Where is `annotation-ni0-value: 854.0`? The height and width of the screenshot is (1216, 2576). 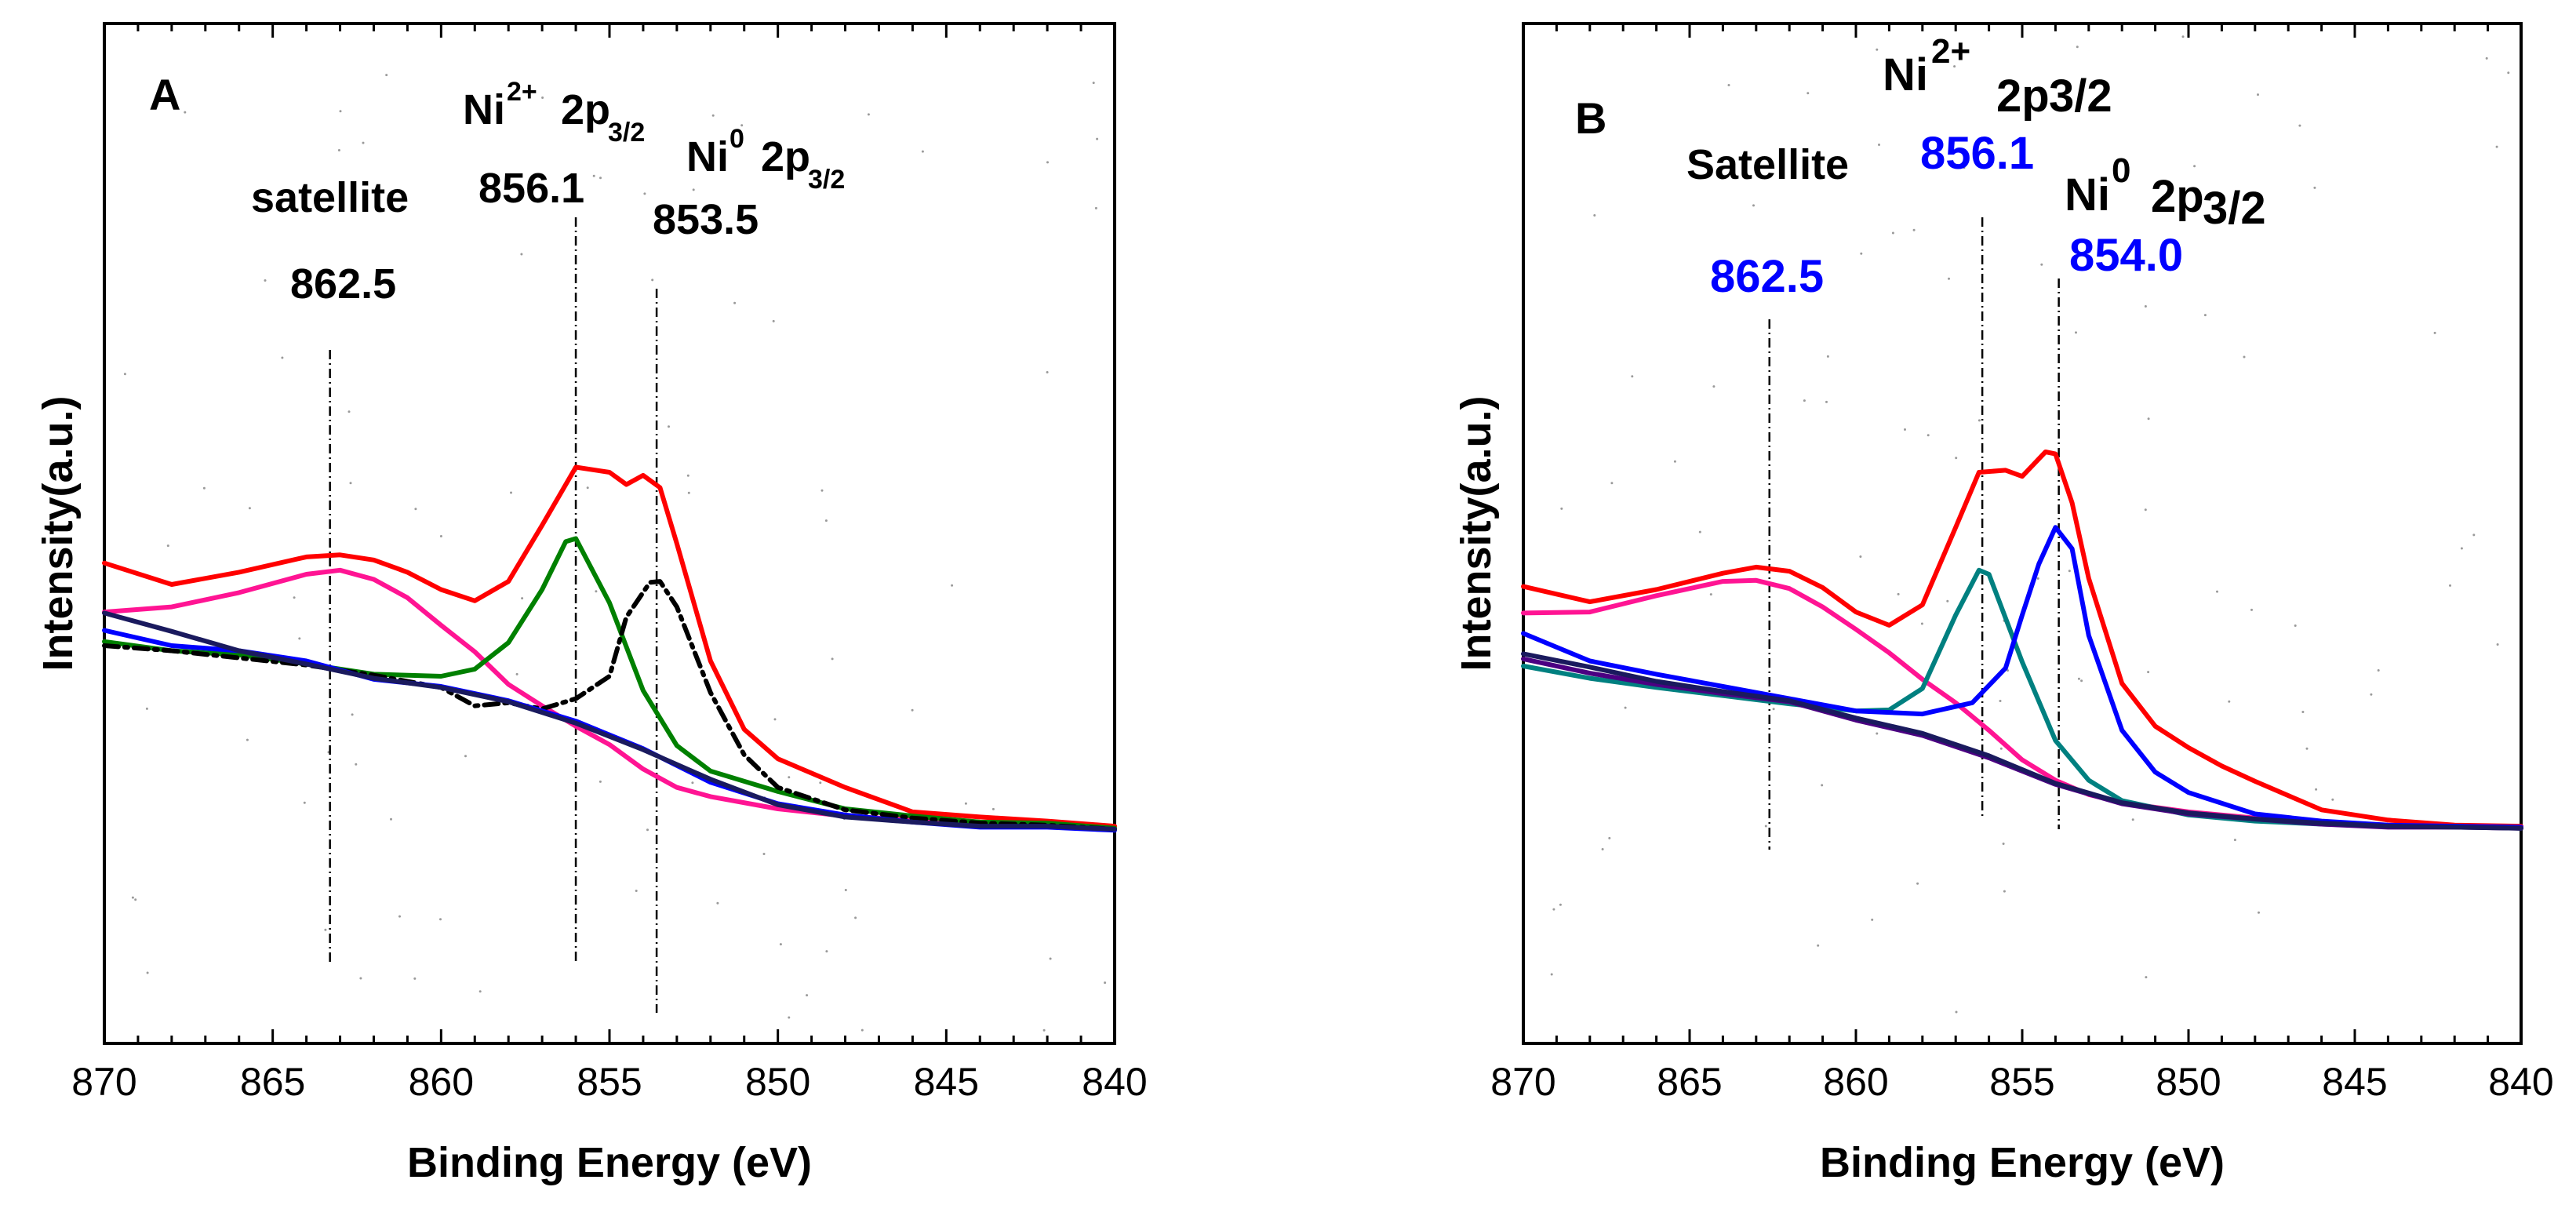
annotation-ni0-value: 854.0 is located at coordinates (2126, 256).